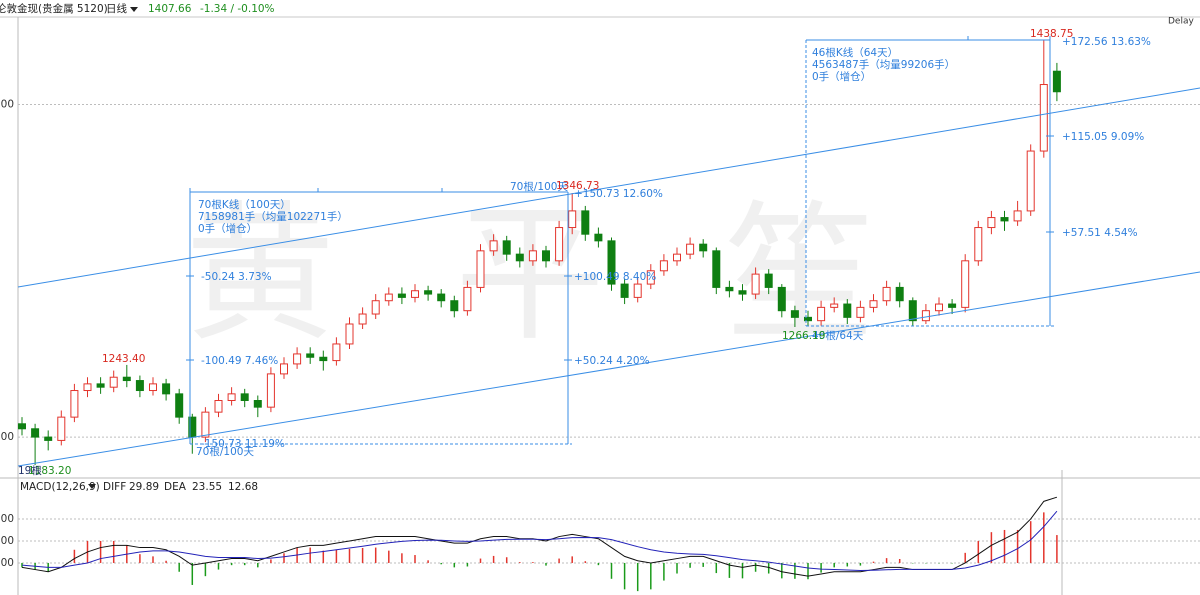 This screenshot has width=1200, height=595. What do you see at coordinates (60, 487) in the screenshot?
I see `macd-title: MACD(12,26,9)` at bounding box center [60, 487].